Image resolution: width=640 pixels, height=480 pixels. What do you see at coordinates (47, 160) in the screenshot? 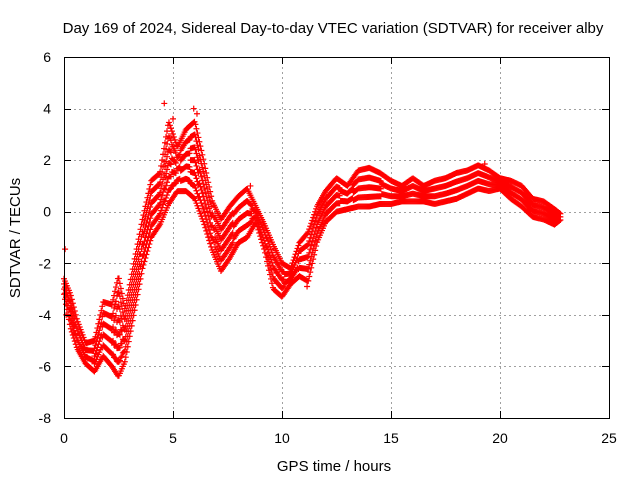
I see `y-tick-label: 2` at bounding box center [47, 160].